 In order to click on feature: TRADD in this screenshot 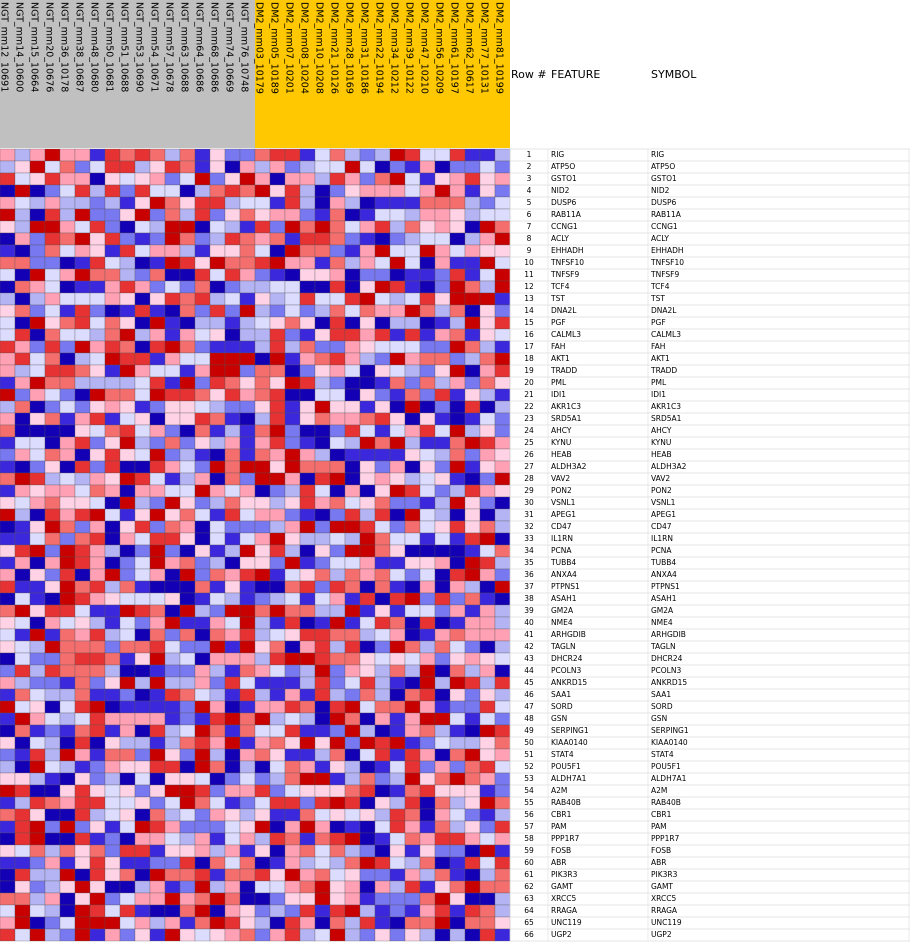, I will do `click(563, 370)`.